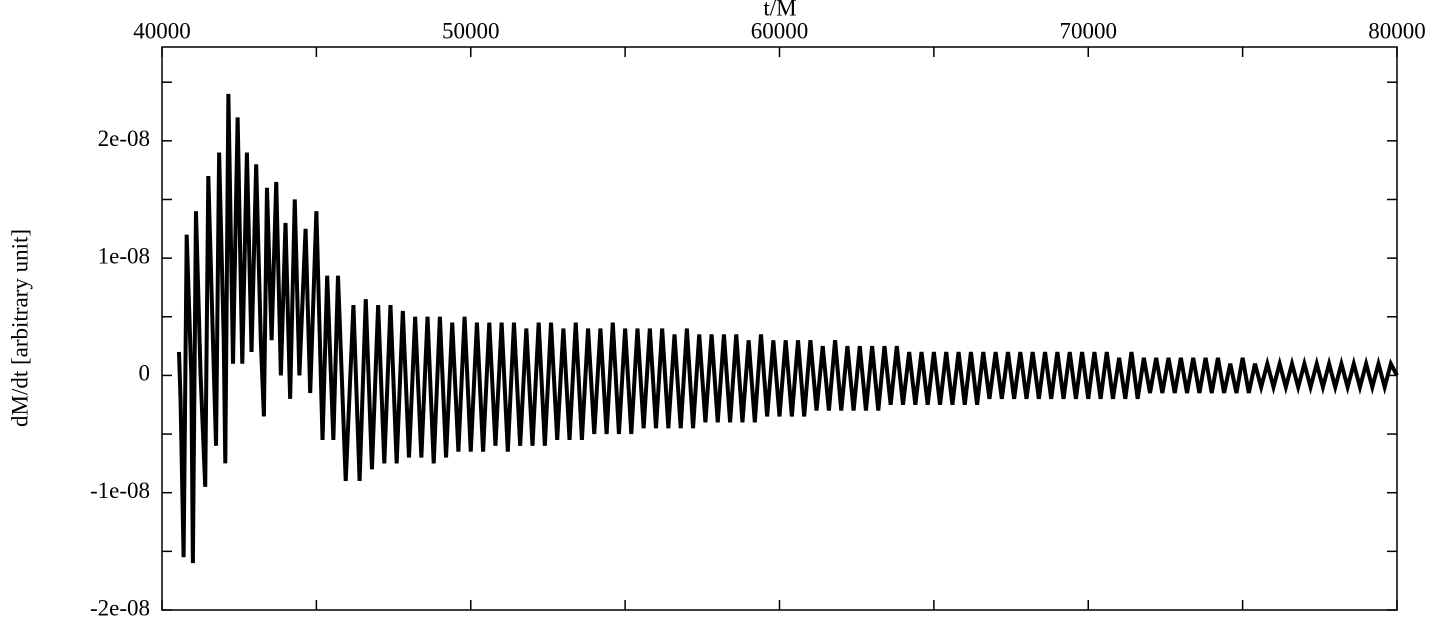 The width and height of the screenshot is (1449, 621). What do you see at coordinates (162, 30) in the screenshot?
I see `x-tick-label: 40000` at bounding box center [162, 30].